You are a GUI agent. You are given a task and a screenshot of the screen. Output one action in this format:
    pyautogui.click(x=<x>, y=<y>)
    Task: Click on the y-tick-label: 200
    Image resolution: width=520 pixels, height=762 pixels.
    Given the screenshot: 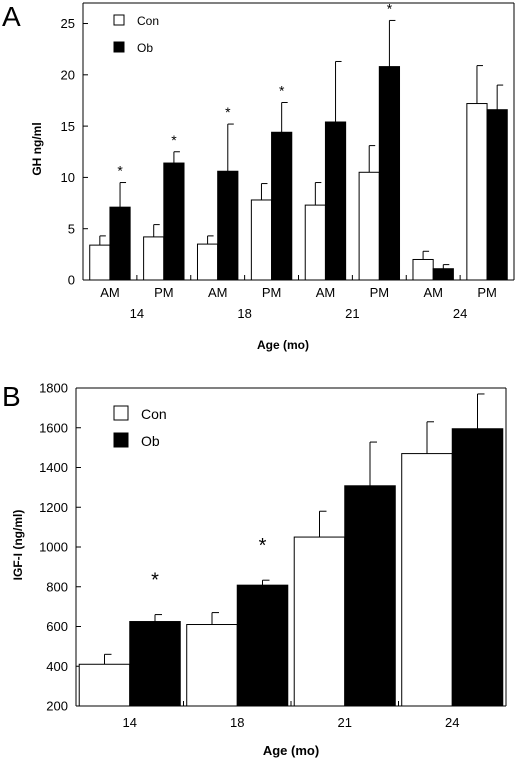 What is the action you would take?
    pyautogui.click(x=57, y=706)
    